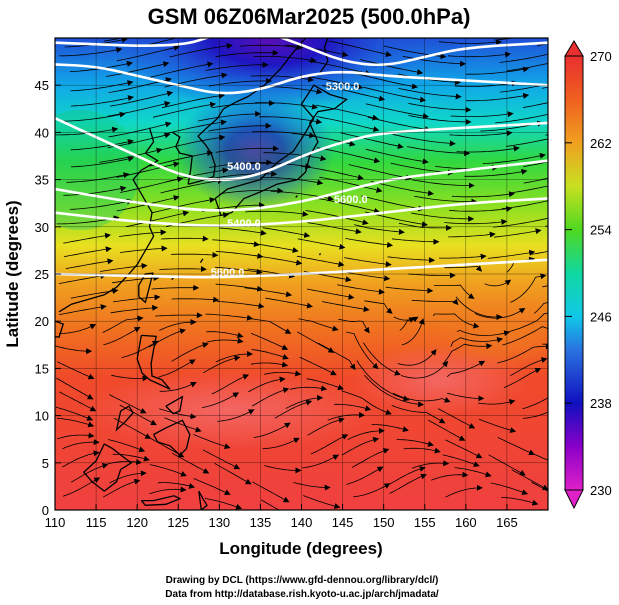 The width and height of the screenshot is (619, 605). Describe the element at coordinates (601, 230) in the screenshot. I see `colorbar-tick-label-254: 254` at that location.